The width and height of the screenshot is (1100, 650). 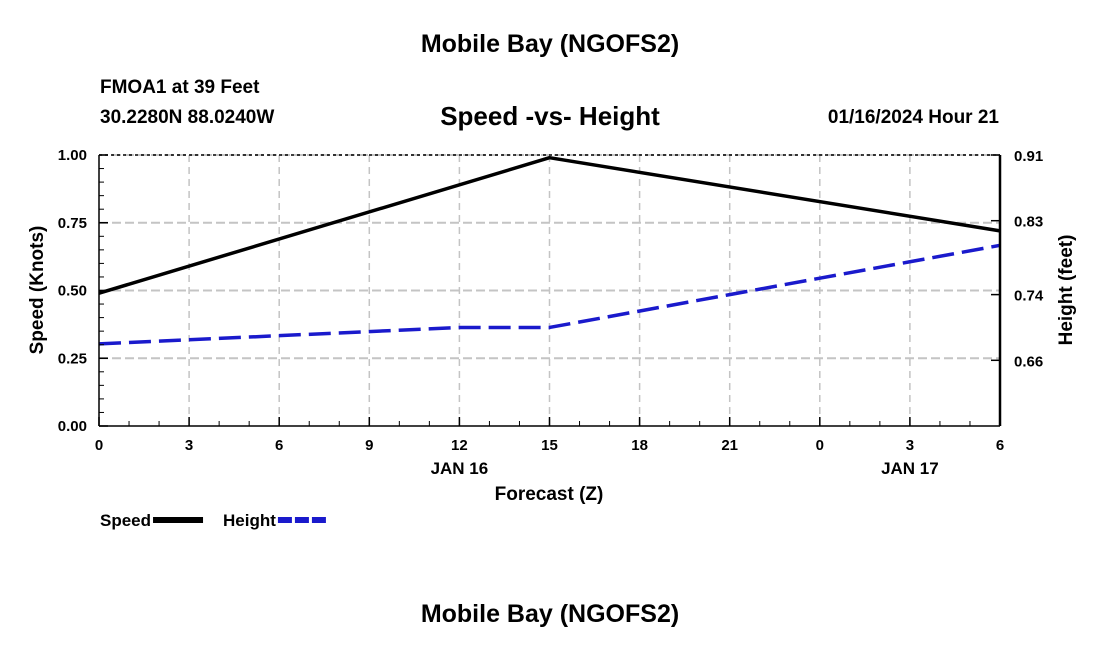 What do you see at coordinates (1028, 222) in the screenshot?
I see `y2-tick-label: 0.83` at bounding box center [1028, 222].